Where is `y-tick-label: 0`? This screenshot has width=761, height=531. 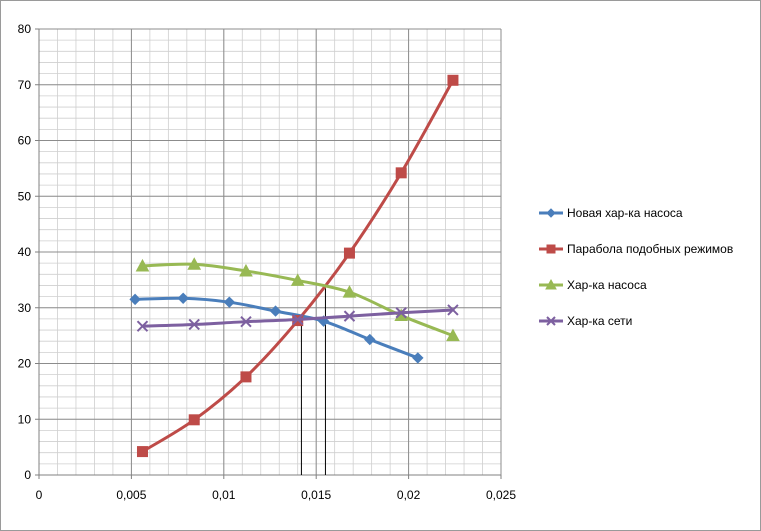 y-tick-label: 0 is located at coordinates (27, 475).